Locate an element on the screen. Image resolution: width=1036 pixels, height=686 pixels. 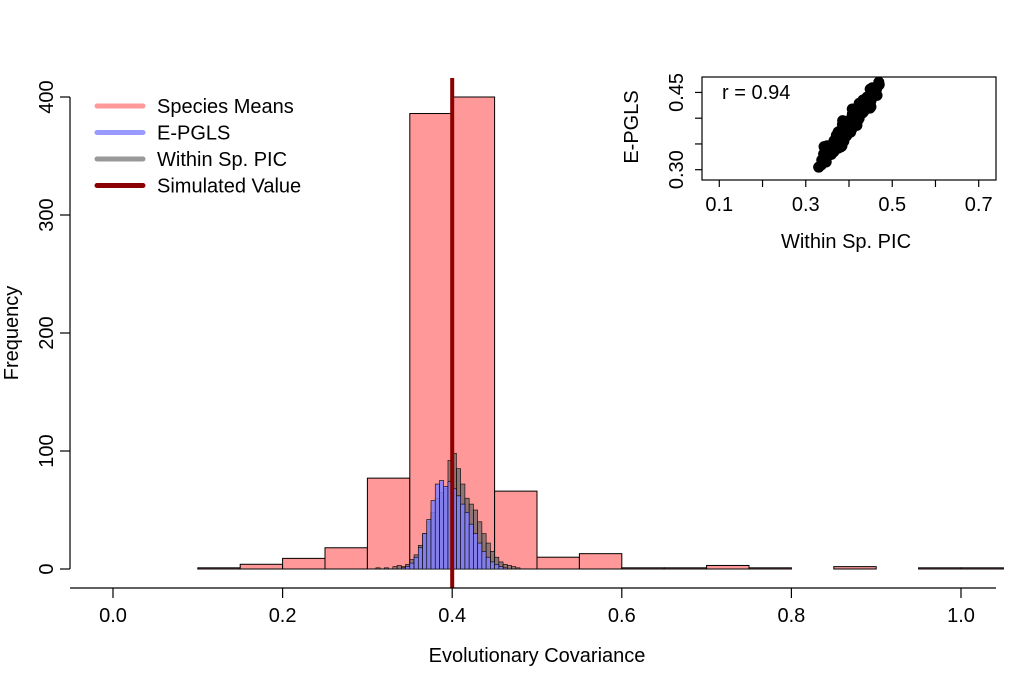
y-tick-label: 100 is located at coordinates (47, 450).